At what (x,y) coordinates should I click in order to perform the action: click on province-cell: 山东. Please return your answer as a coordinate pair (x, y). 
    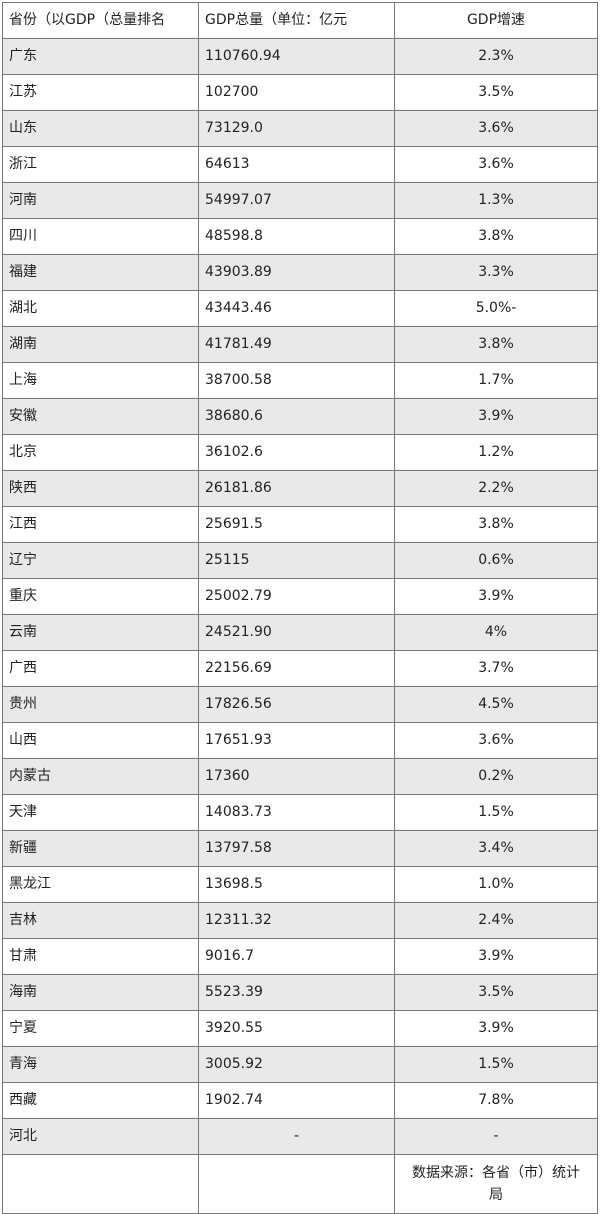
    Looking at the image, I should click on (100, 128).